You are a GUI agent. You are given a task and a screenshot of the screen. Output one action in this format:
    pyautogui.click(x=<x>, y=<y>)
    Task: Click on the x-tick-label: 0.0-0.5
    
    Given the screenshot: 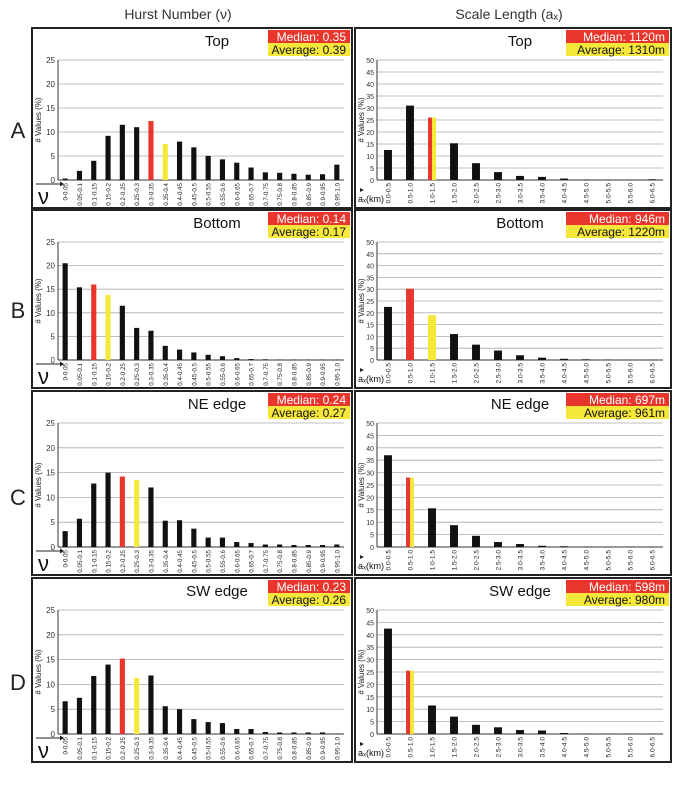 What is the action you would take?
    pyautogui.click(x=389, y=747)
    